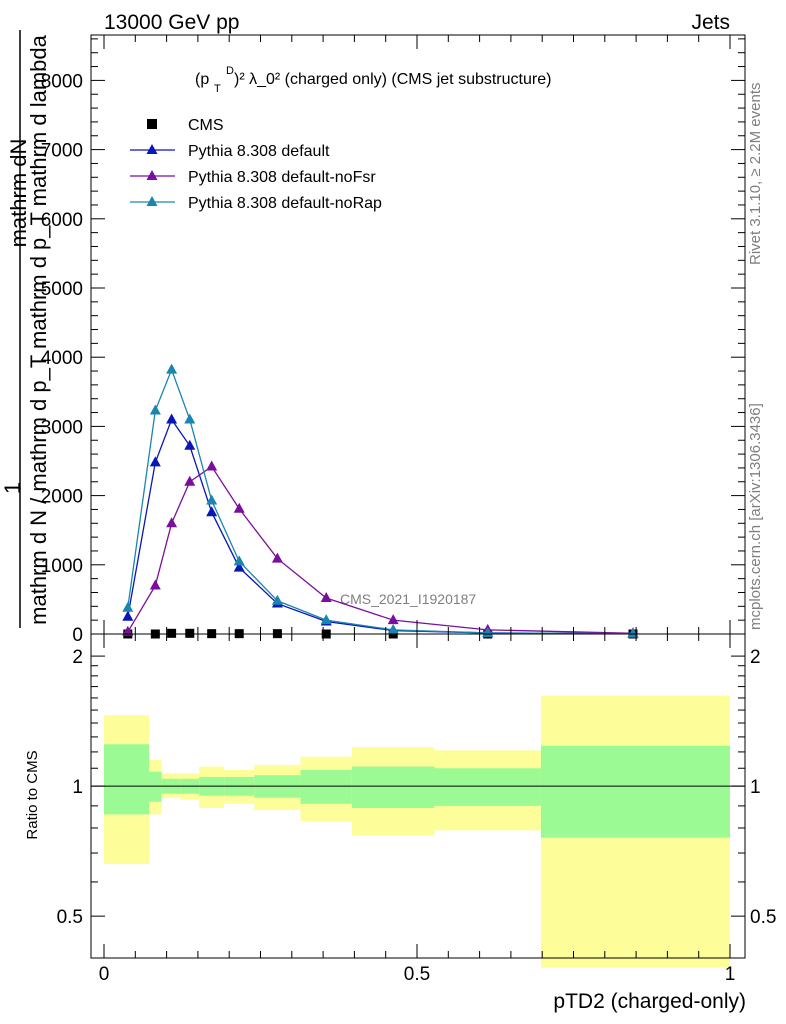 This screenshot has width=786, height=1024. I want to click on title-sup: D, so click(230, 71).